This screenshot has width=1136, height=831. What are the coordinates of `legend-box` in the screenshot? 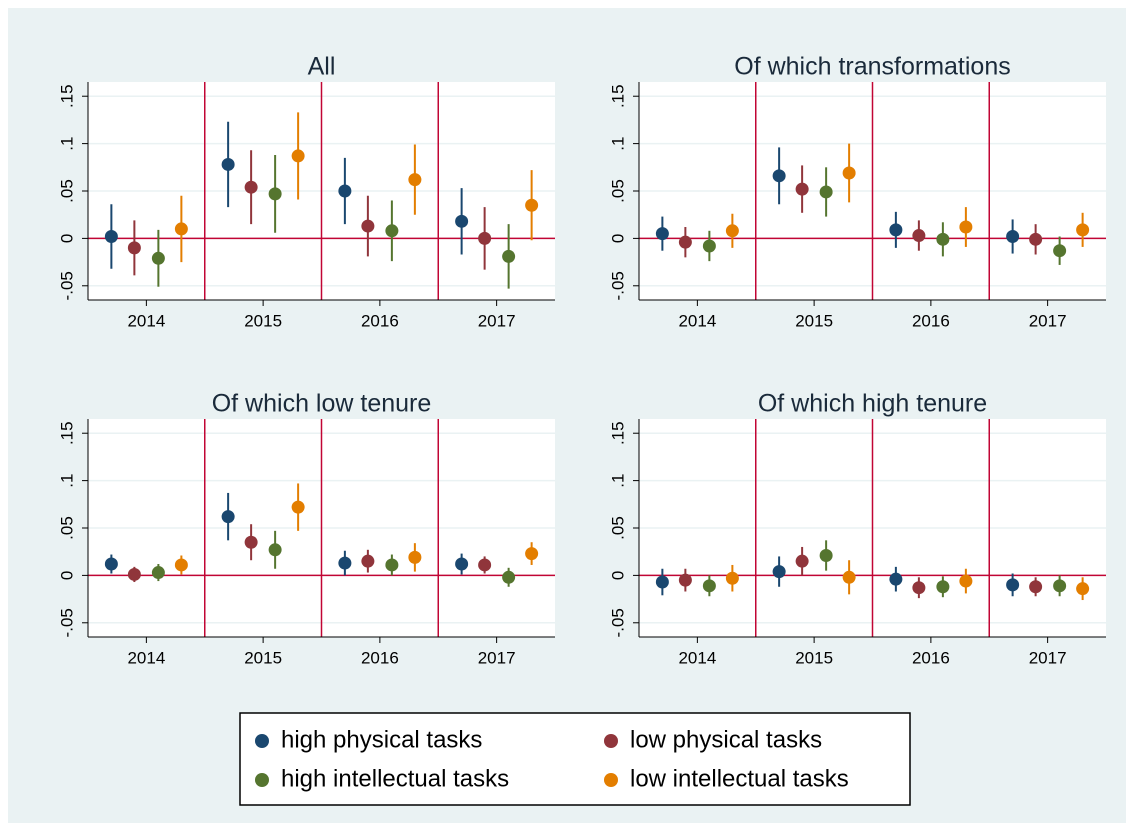 It's located at (575, 759).